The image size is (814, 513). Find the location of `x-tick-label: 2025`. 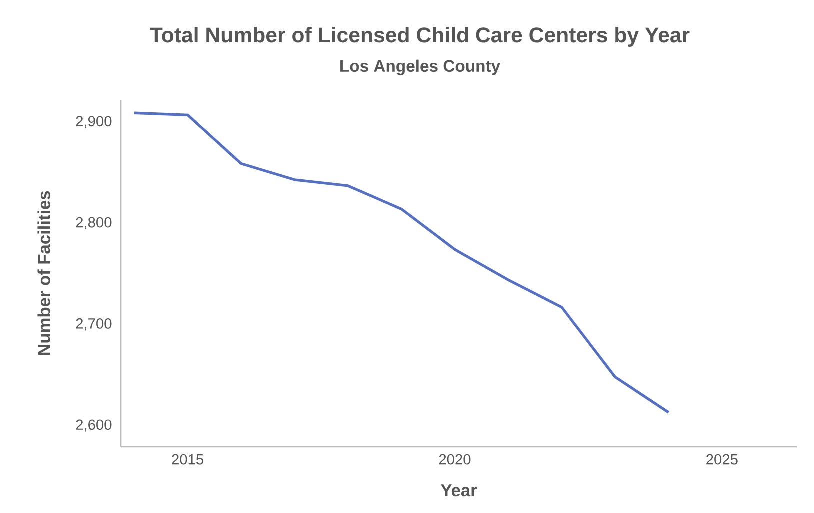

x-tick-label: 2025 is located at coordinates (722, 459).